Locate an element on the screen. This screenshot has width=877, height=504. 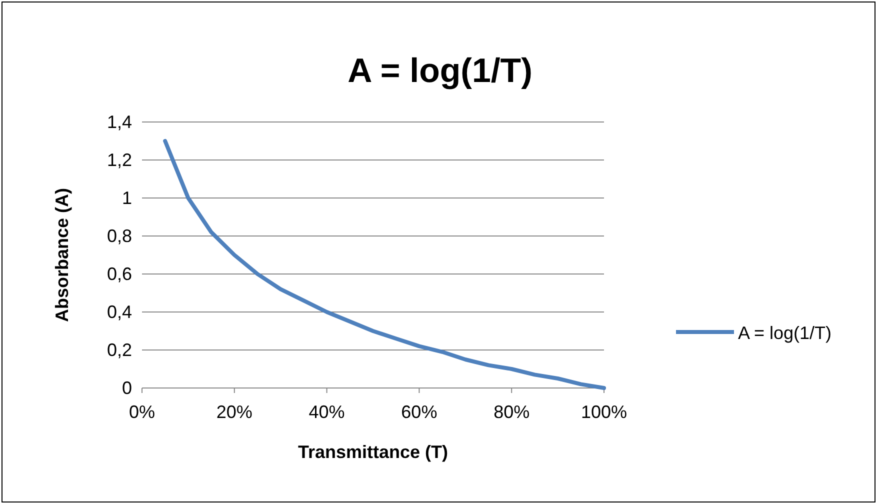
x-tick-label: 40% is located at coordinates (326, 412).